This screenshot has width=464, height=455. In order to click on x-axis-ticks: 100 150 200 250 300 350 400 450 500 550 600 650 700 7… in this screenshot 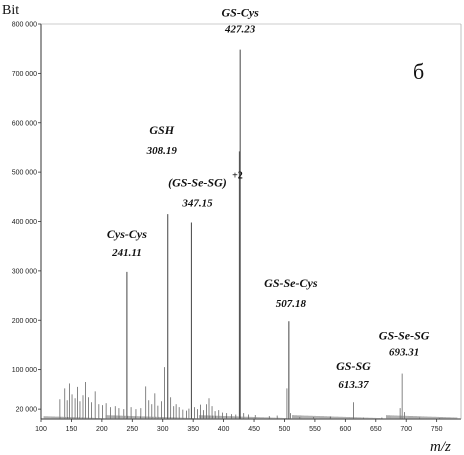, I will do `click(239, 426)`.